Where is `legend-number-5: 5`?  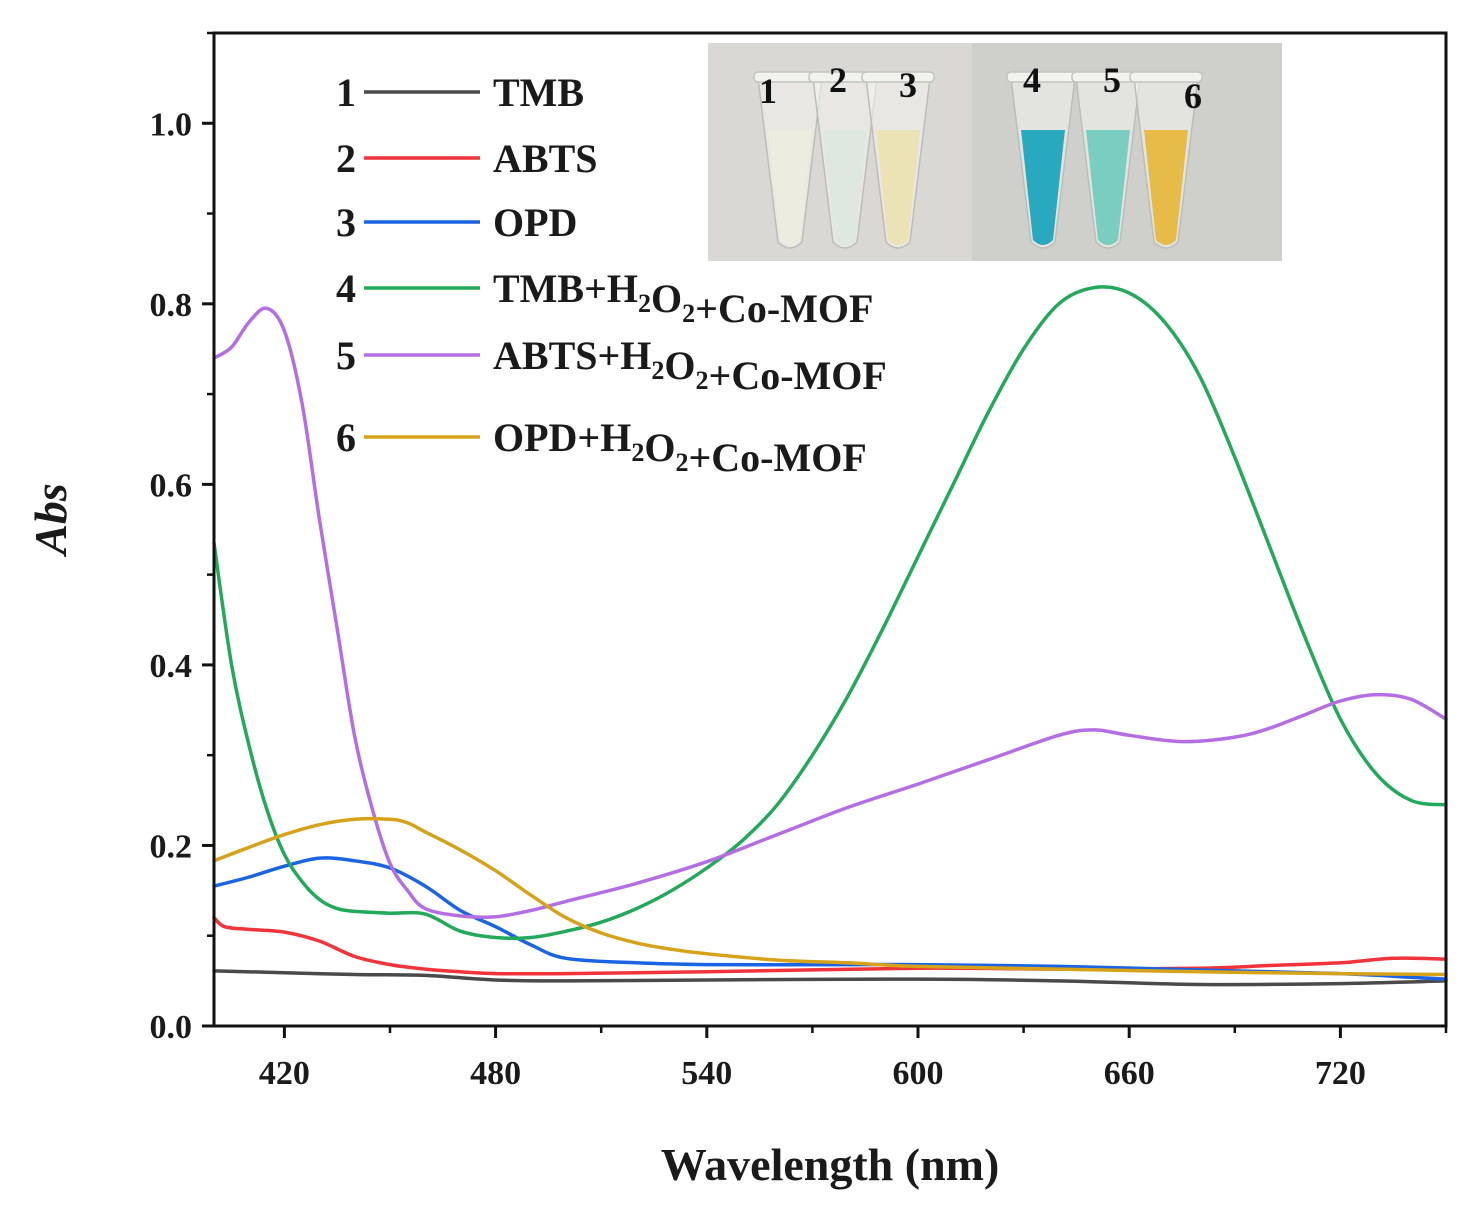 legend-number-5: 5 is located at coordinates (346, 355).